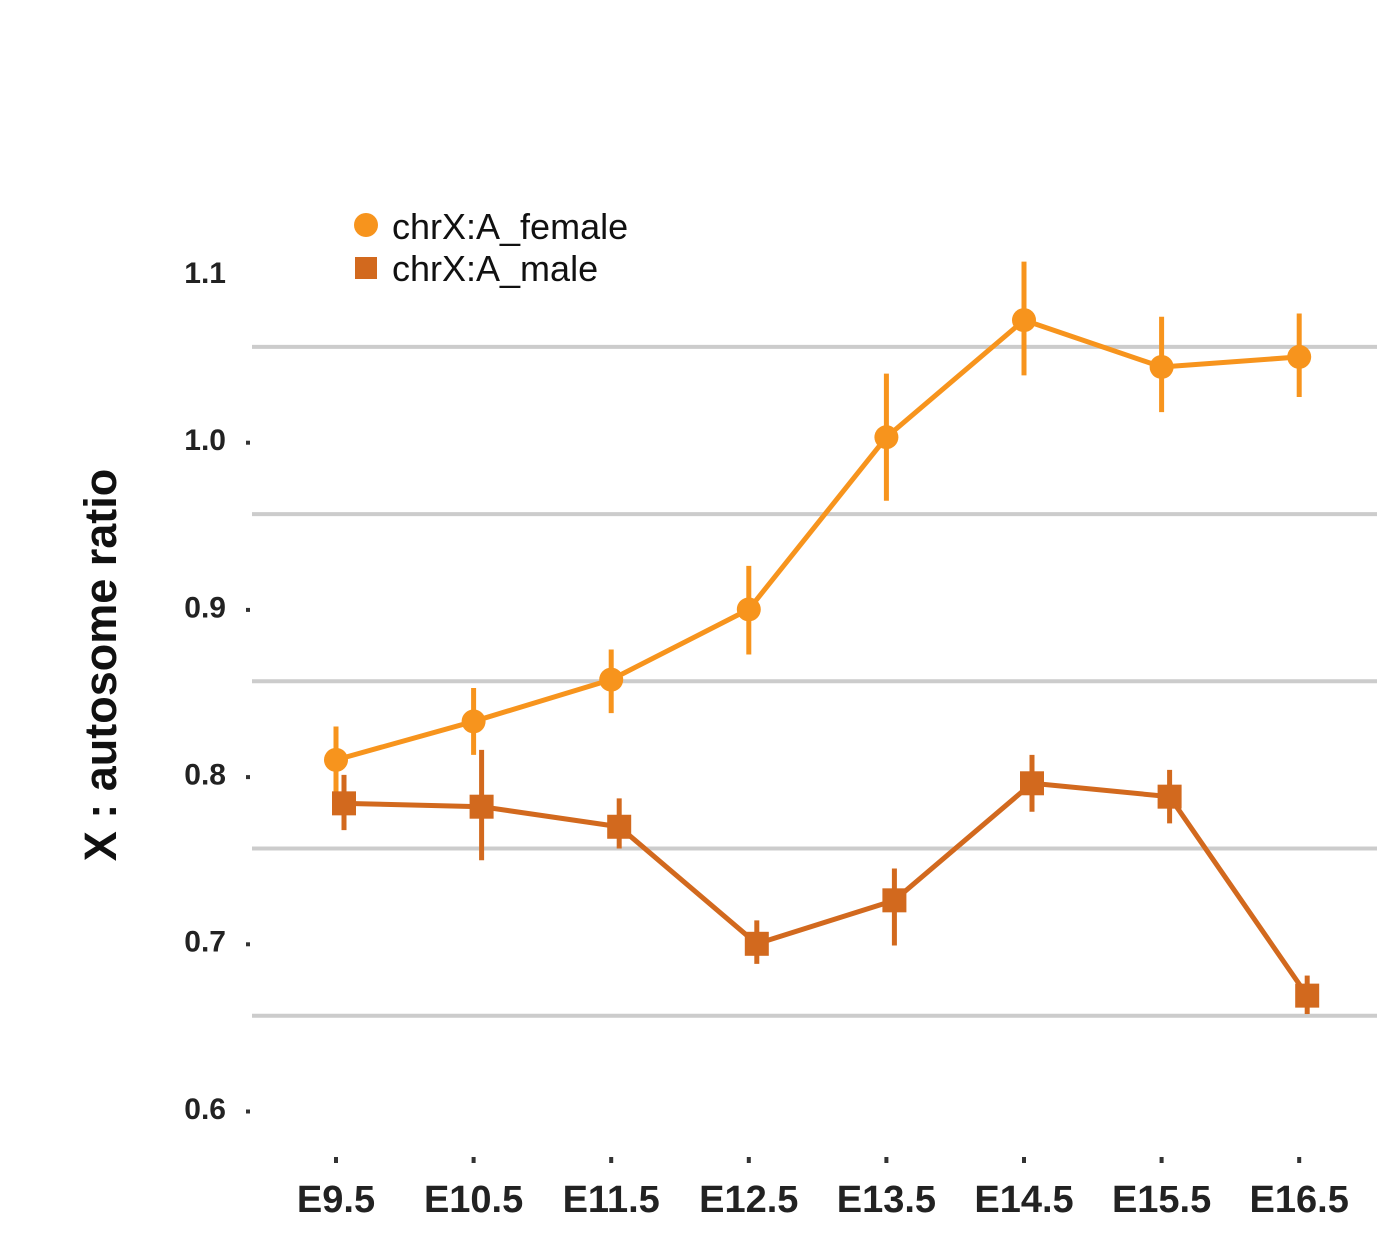  Describe the element at coordinates (366, 225) in the screenshot. I see `legend-marker-female` at that location.